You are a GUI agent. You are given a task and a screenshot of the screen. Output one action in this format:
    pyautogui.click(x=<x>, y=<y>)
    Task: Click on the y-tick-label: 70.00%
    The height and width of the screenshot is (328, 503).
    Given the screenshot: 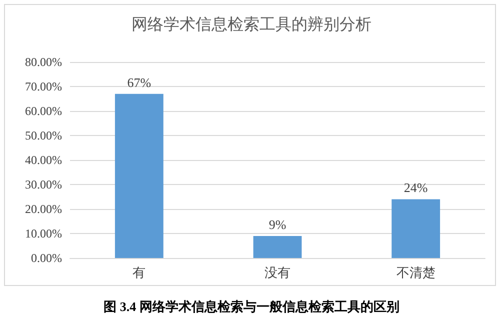 What is the action you would take?
    pyautogui.click(x=43, y=87)
    